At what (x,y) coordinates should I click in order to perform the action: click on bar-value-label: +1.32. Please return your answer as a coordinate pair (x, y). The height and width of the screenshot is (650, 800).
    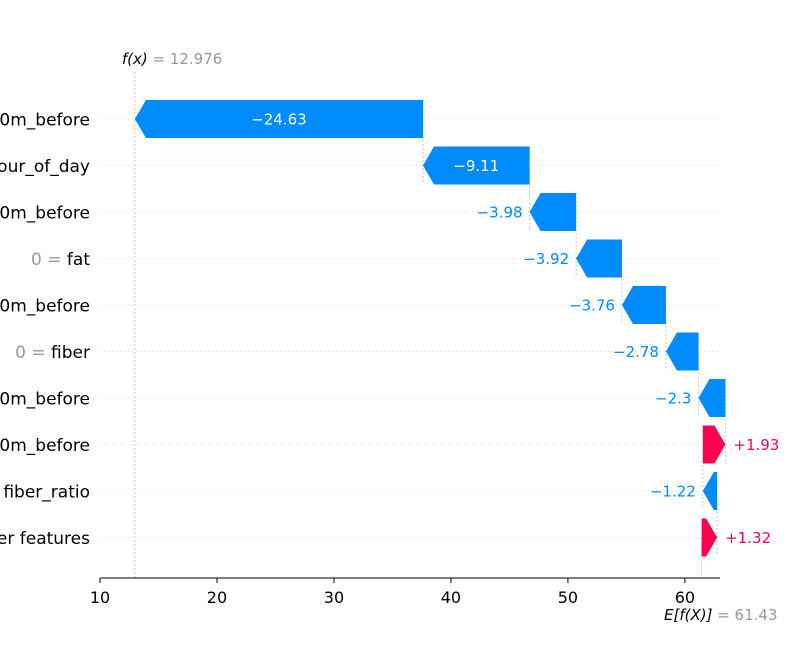
    Looking at the image, I should click on (748, 538).